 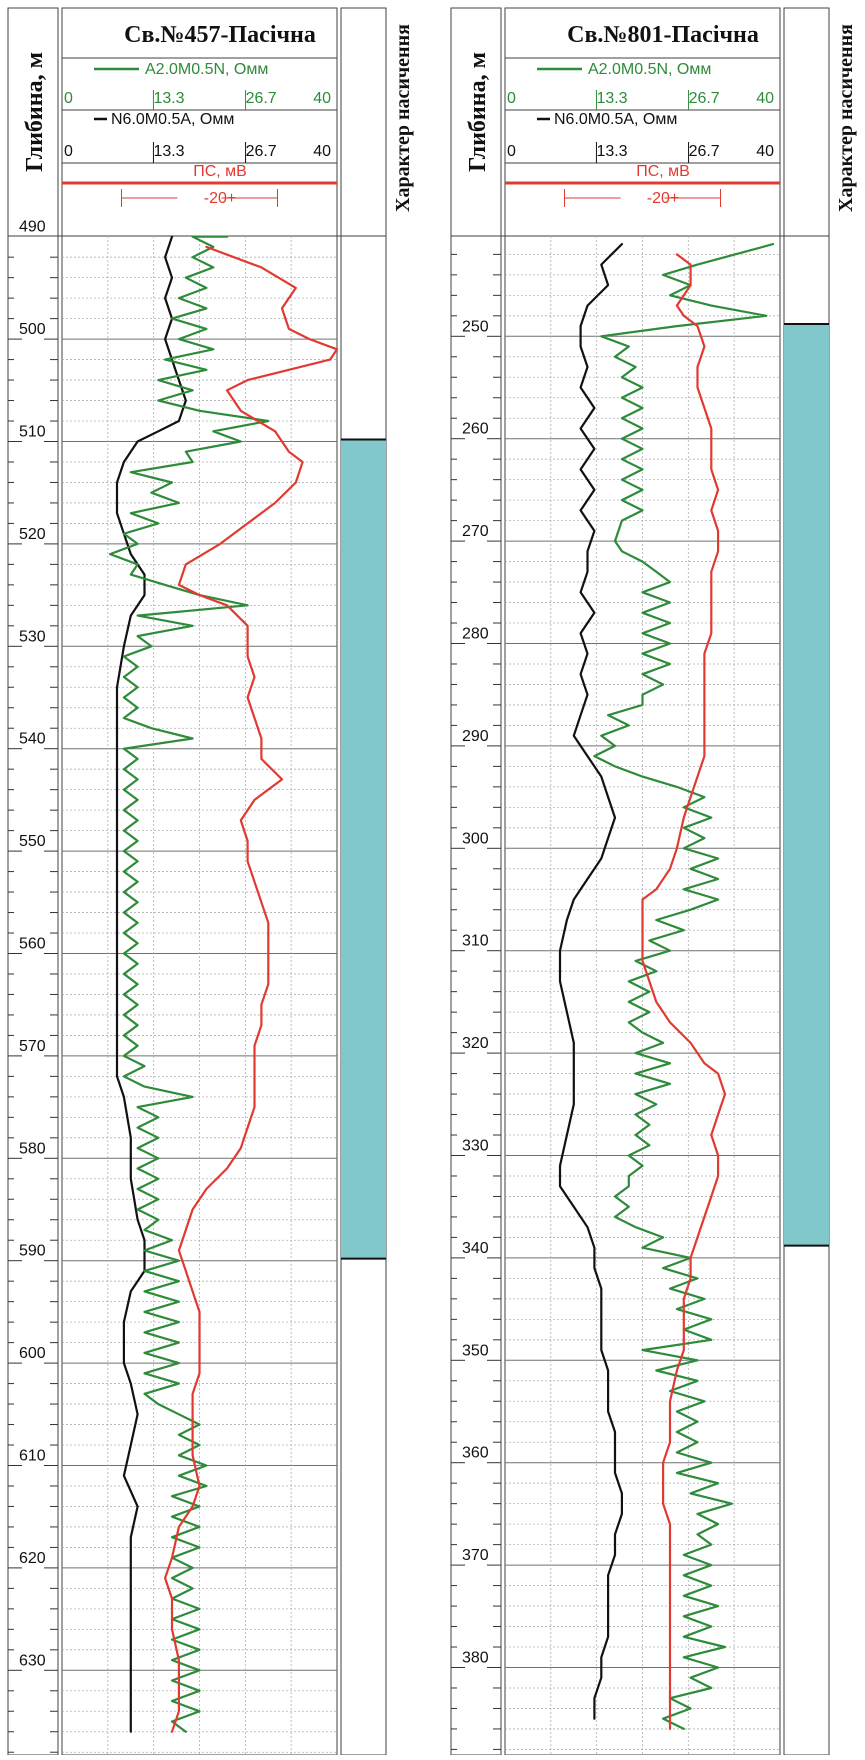 I want to click on well-801-ps-label: ПС, мВ, so click(x=663, y=171).